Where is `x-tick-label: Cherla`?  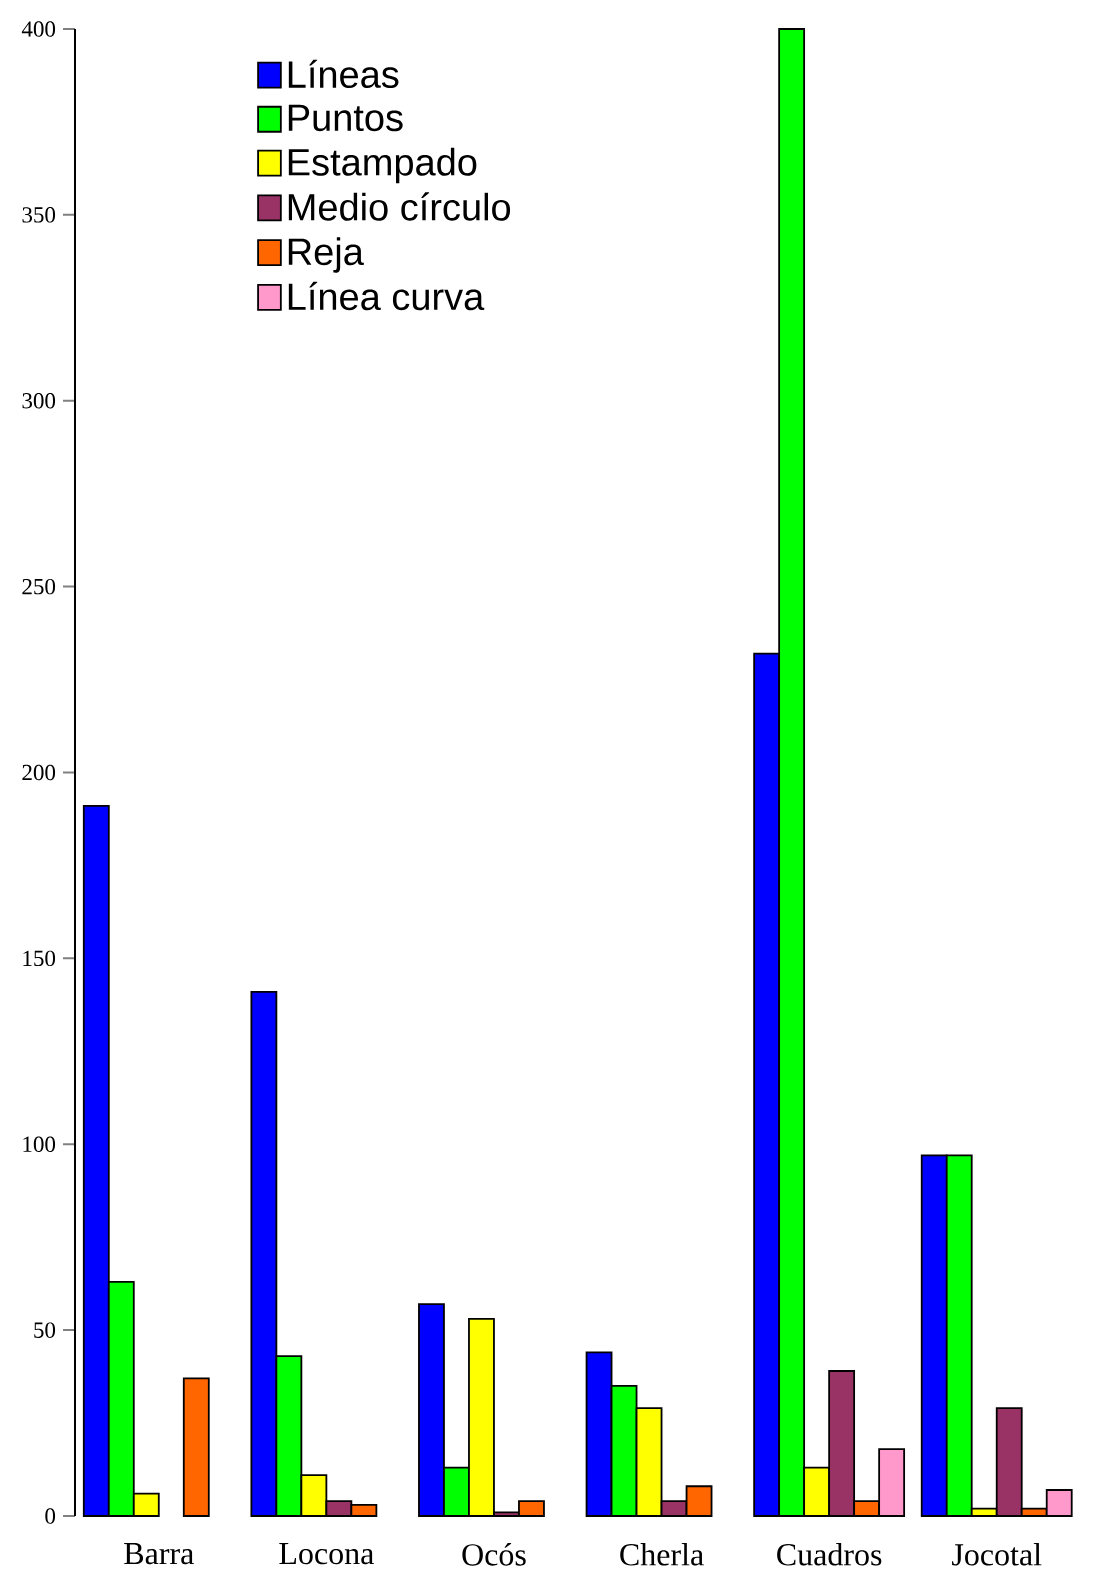
x-tick-label: Cherla is located at coordinates (662, 1554).